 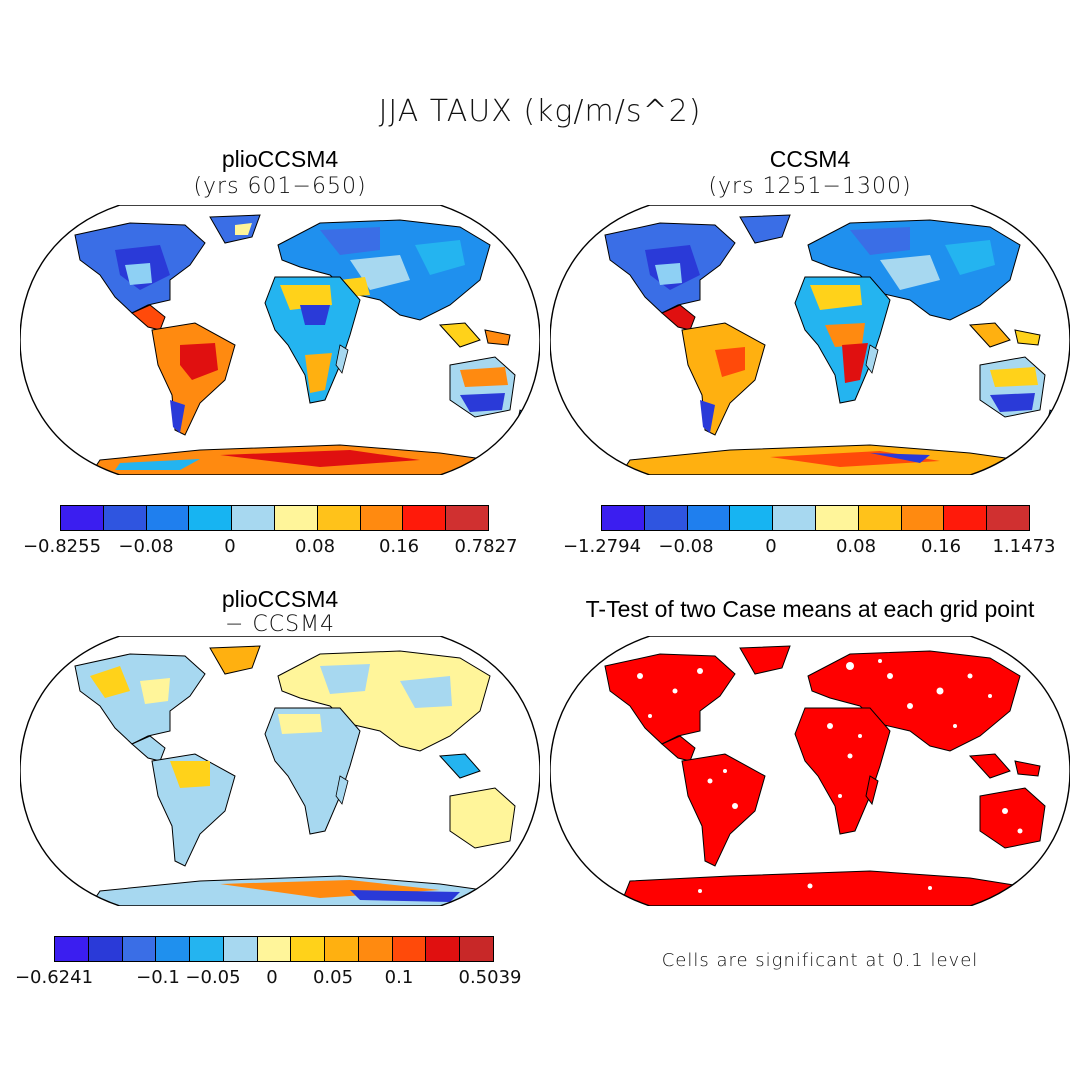 What do you see at coordinates (941, 546) in the screenshot?
I see `colorbar-ccsm-tick-4: 0.16` at bounding box center [941, 546].